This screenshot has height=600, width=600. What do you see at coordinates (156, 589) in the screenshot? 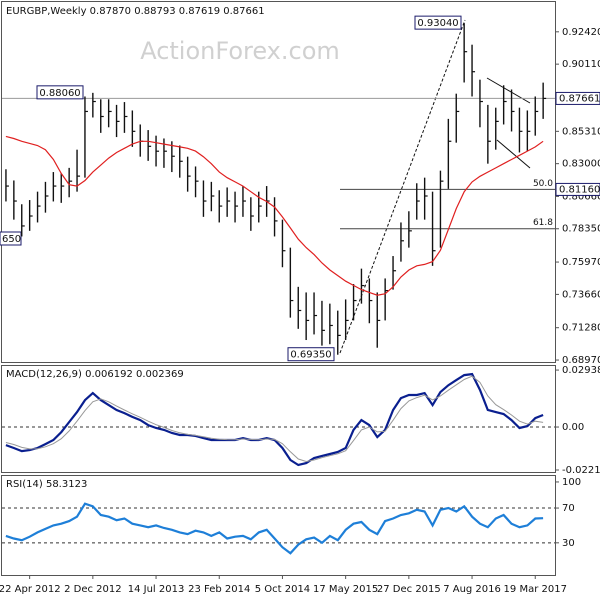
I see `x-tick-label: 14 Jul 2013` at bounding box center [156, 589].